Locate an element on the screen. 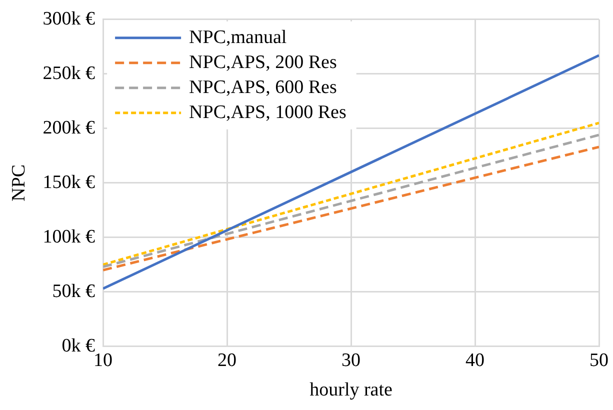  y-axis-title: NPC is located at coordinates (19, 183).